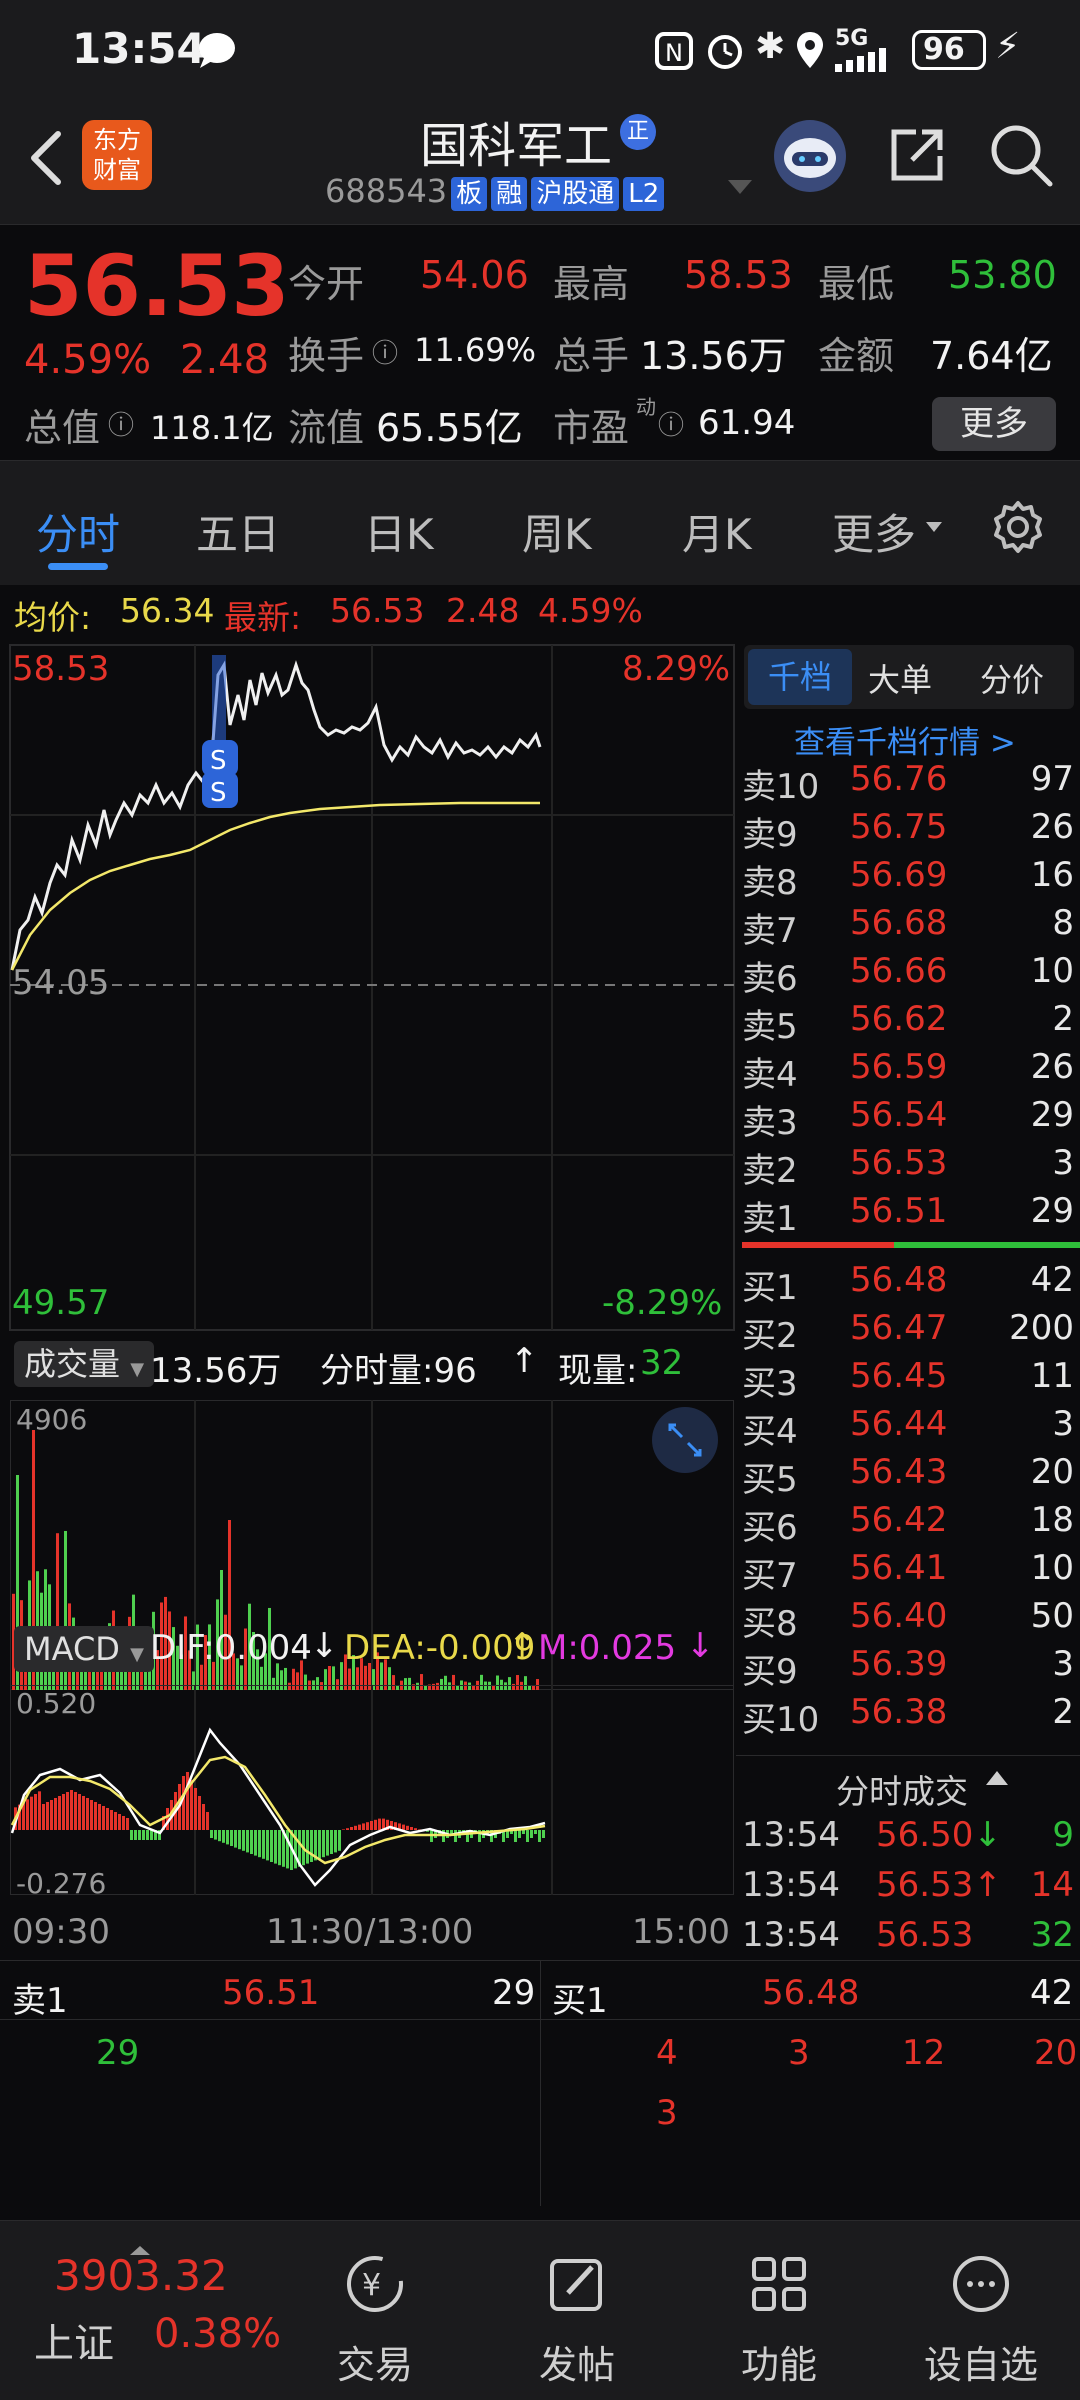 The width and height of the screenshot is (1080, 2400). I want to click on expand-triangle-icon, so click(740, 190).